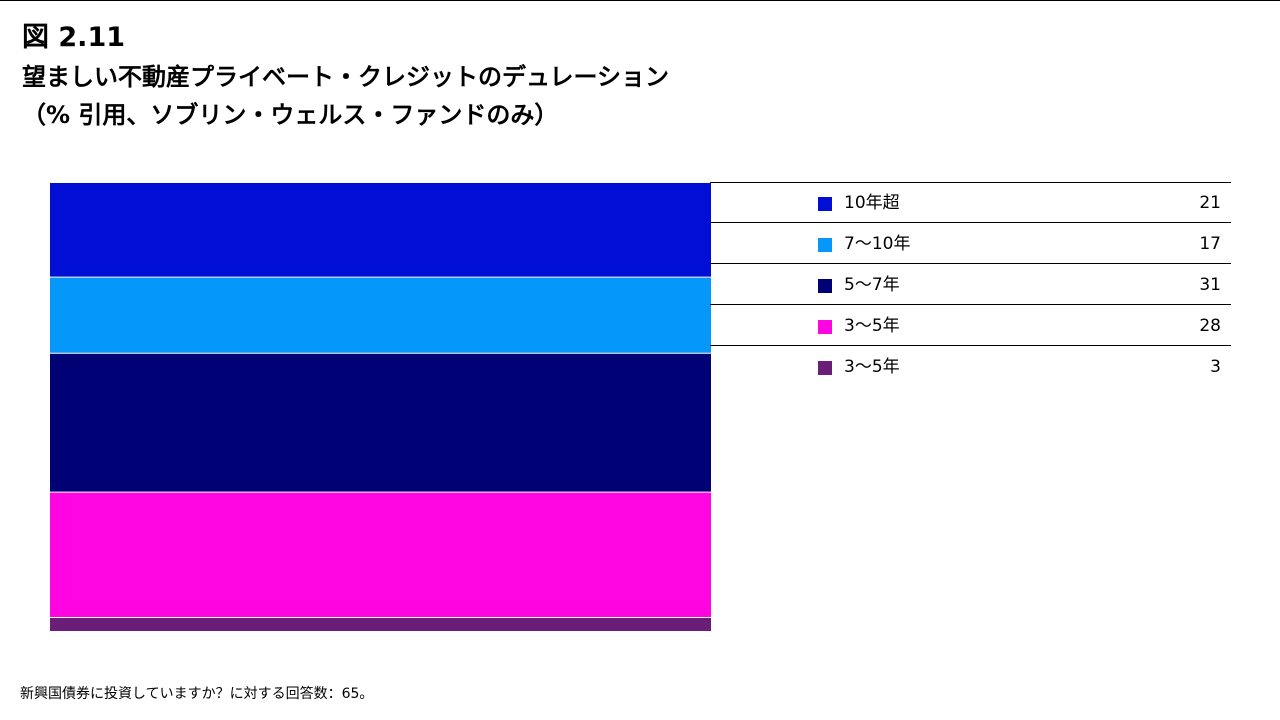 Image resolution: width=1280 pixels, height=720 pixels. I want to click on chart-subtitle: （% 引用、ソブリン・ウェルス・ファンドのみ）, so click(290, 115).